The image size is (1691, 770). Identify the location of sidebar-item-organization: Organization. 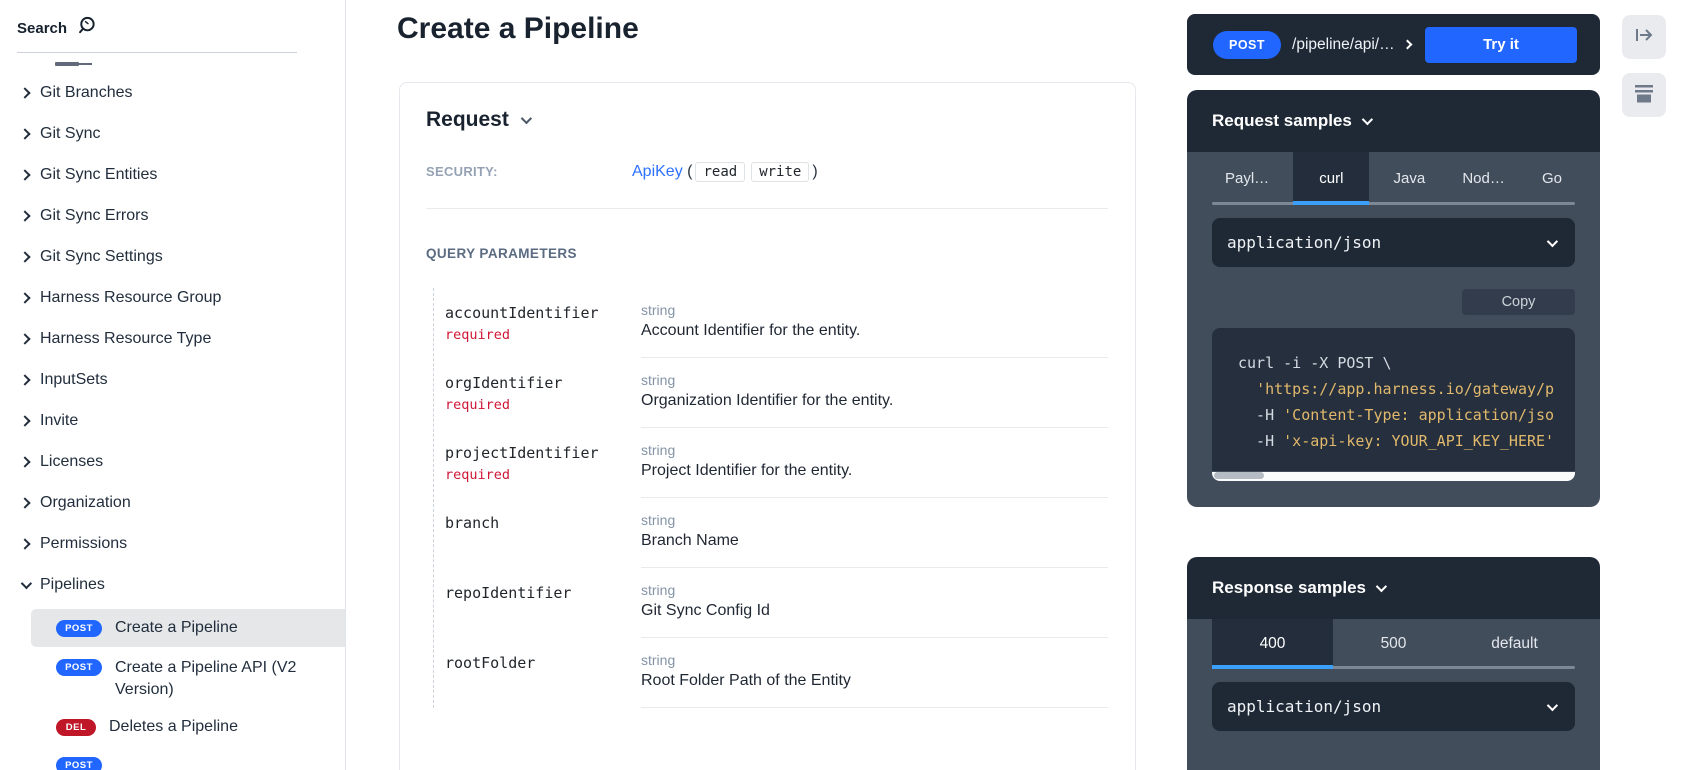
(172, 502).